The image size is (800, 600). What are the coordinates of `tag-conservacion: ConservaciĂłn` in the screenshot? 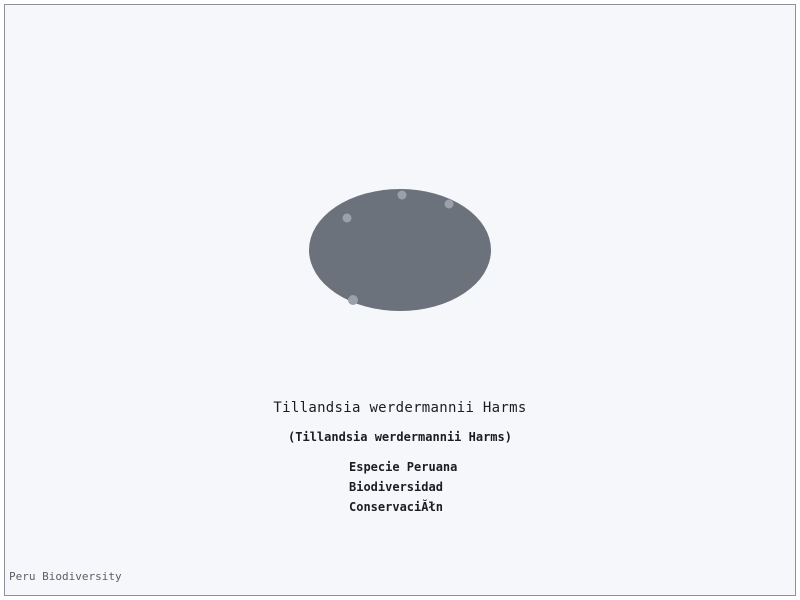 It's located at (396, 507).